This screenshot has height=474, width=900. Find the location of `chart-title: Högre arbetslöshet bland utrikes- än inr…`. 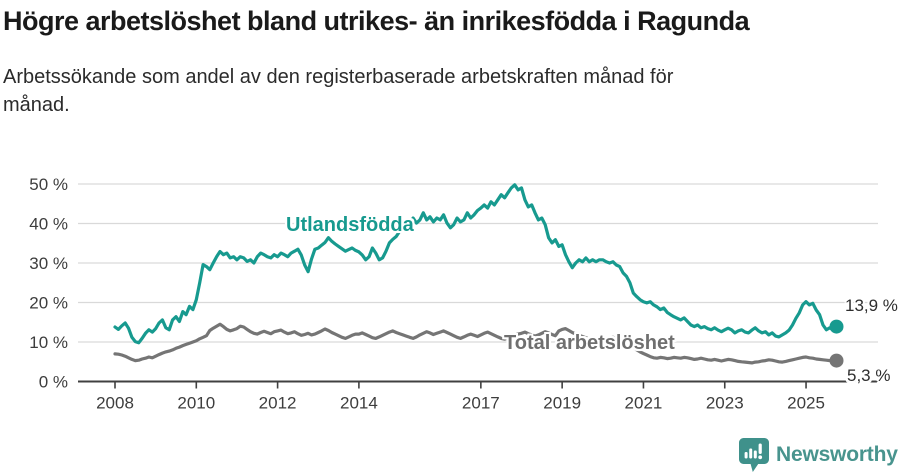

chart-title: Högre arbetslöshet bland utrikes- än inr… is located at coordinates (376, 21).